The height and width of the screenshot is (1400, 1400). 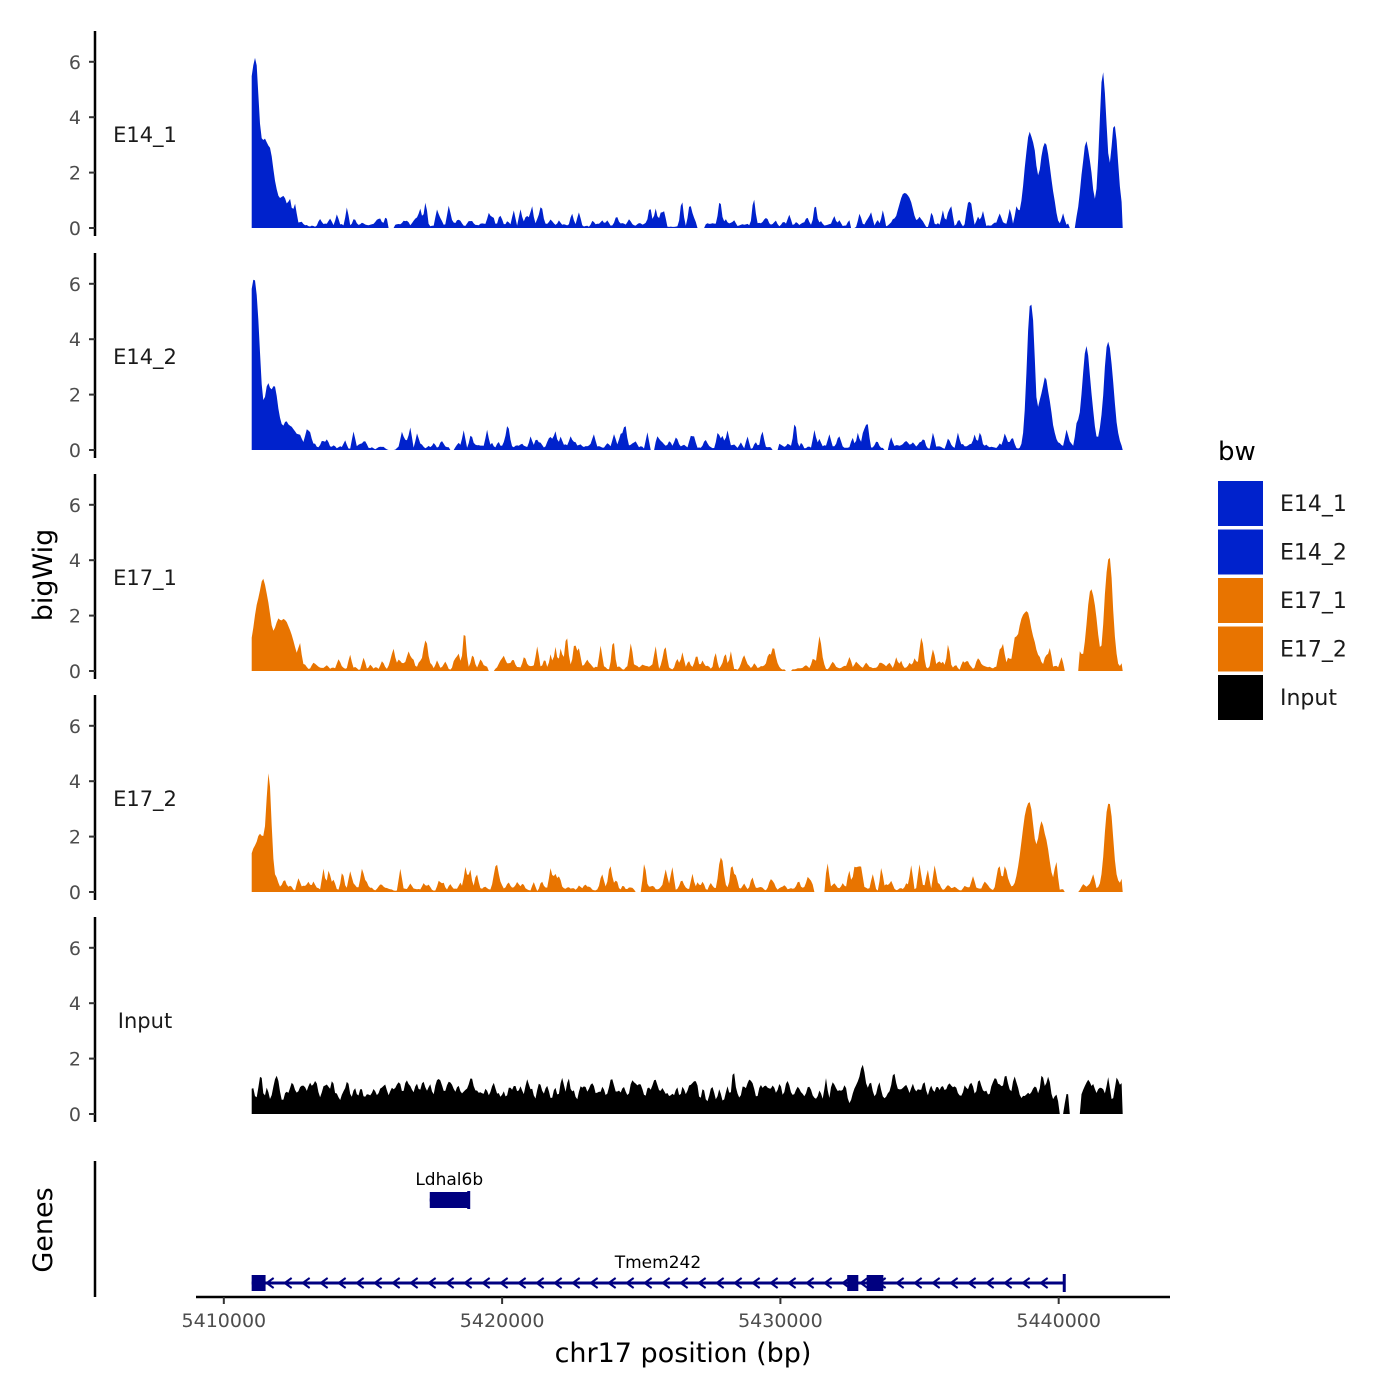 What do you see at coordinates (579, 1229) in the screenshot?
I see `genes-track: Ldhal6b Tmem242` at bounding box center [579, 1229].